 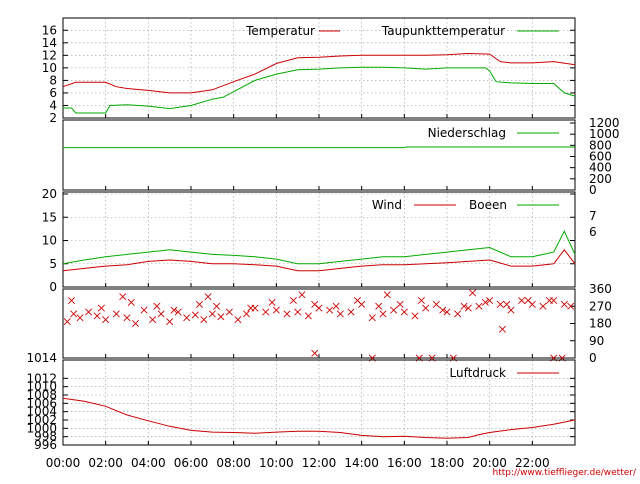 I want to click on y-tick-label: 16, so click(x=49, y=30).